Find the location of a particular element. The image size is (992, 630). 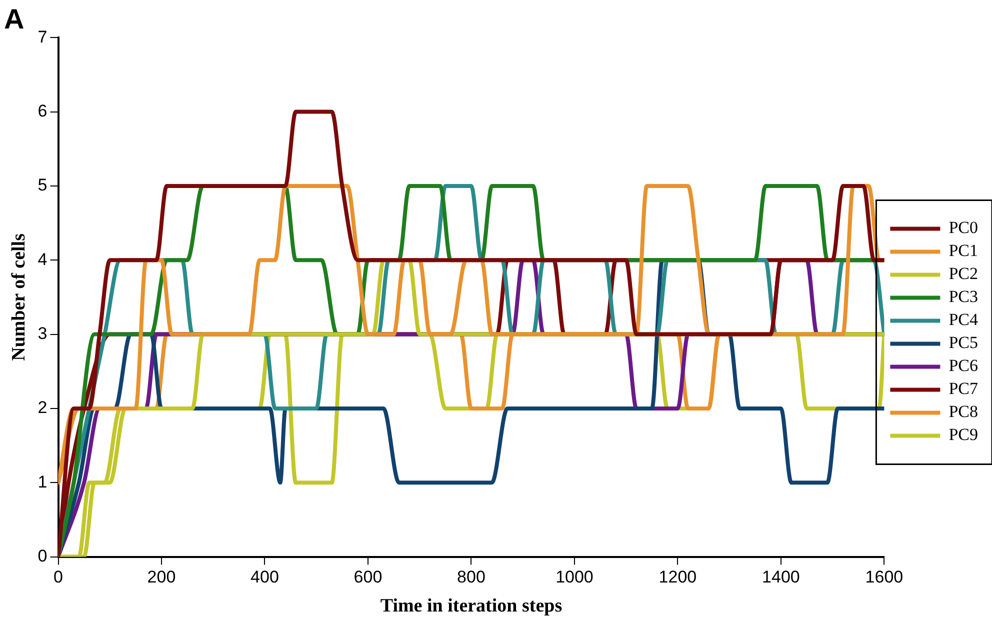

legend-label: PC9 is located at coordinates (963, 434).